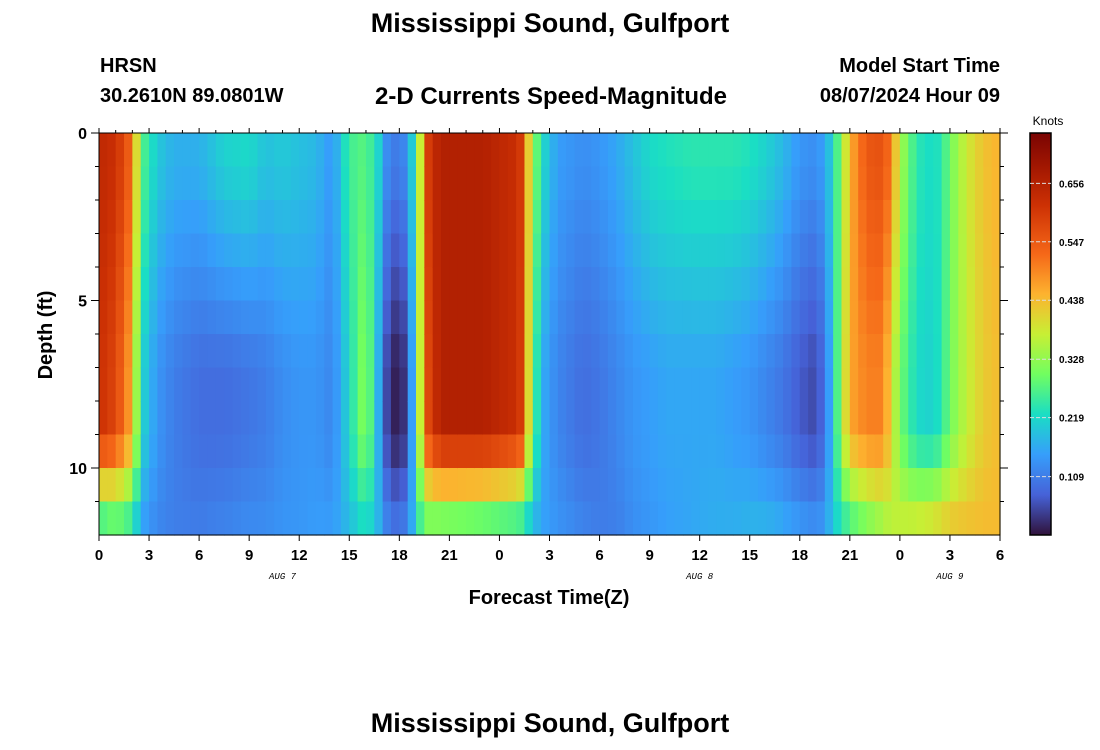  What do you see at coordinates (199, 555) in the screenshot?
I see `x-tick-label: 6` at bounding box center [199, 555].